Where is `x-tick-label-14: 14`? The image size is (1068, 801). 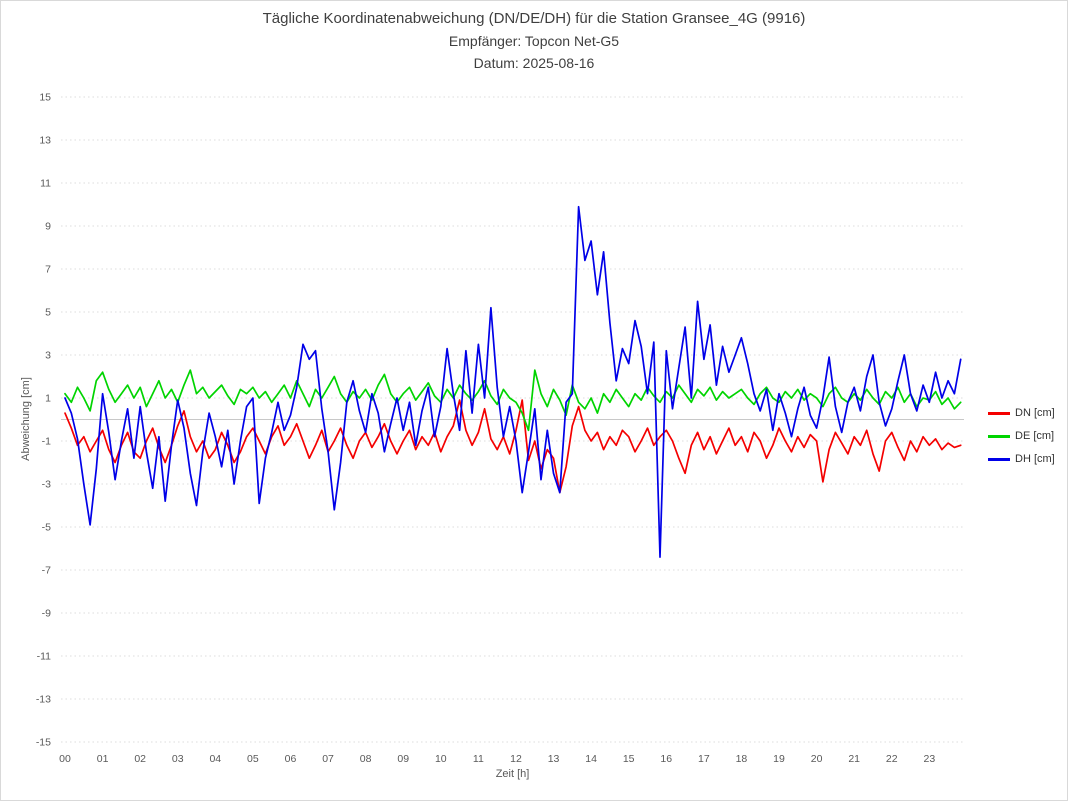
x-tick-label-14: 14 is located at coordinates (591, 759).